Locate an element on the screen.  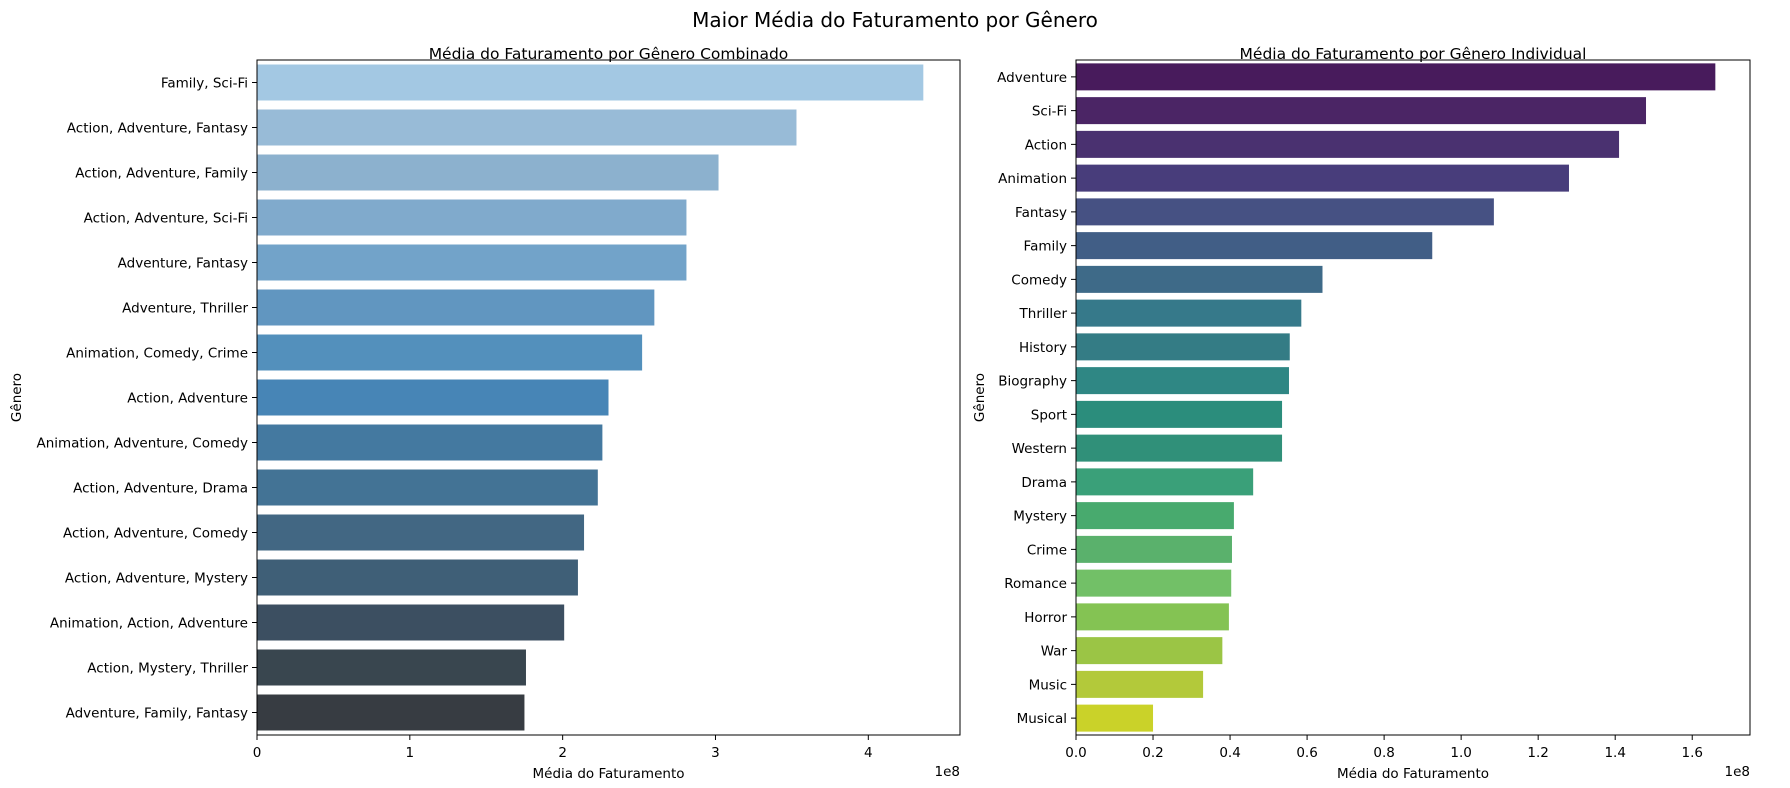
x-tick-label: 0.4 is located at coordinates (1229, 753).